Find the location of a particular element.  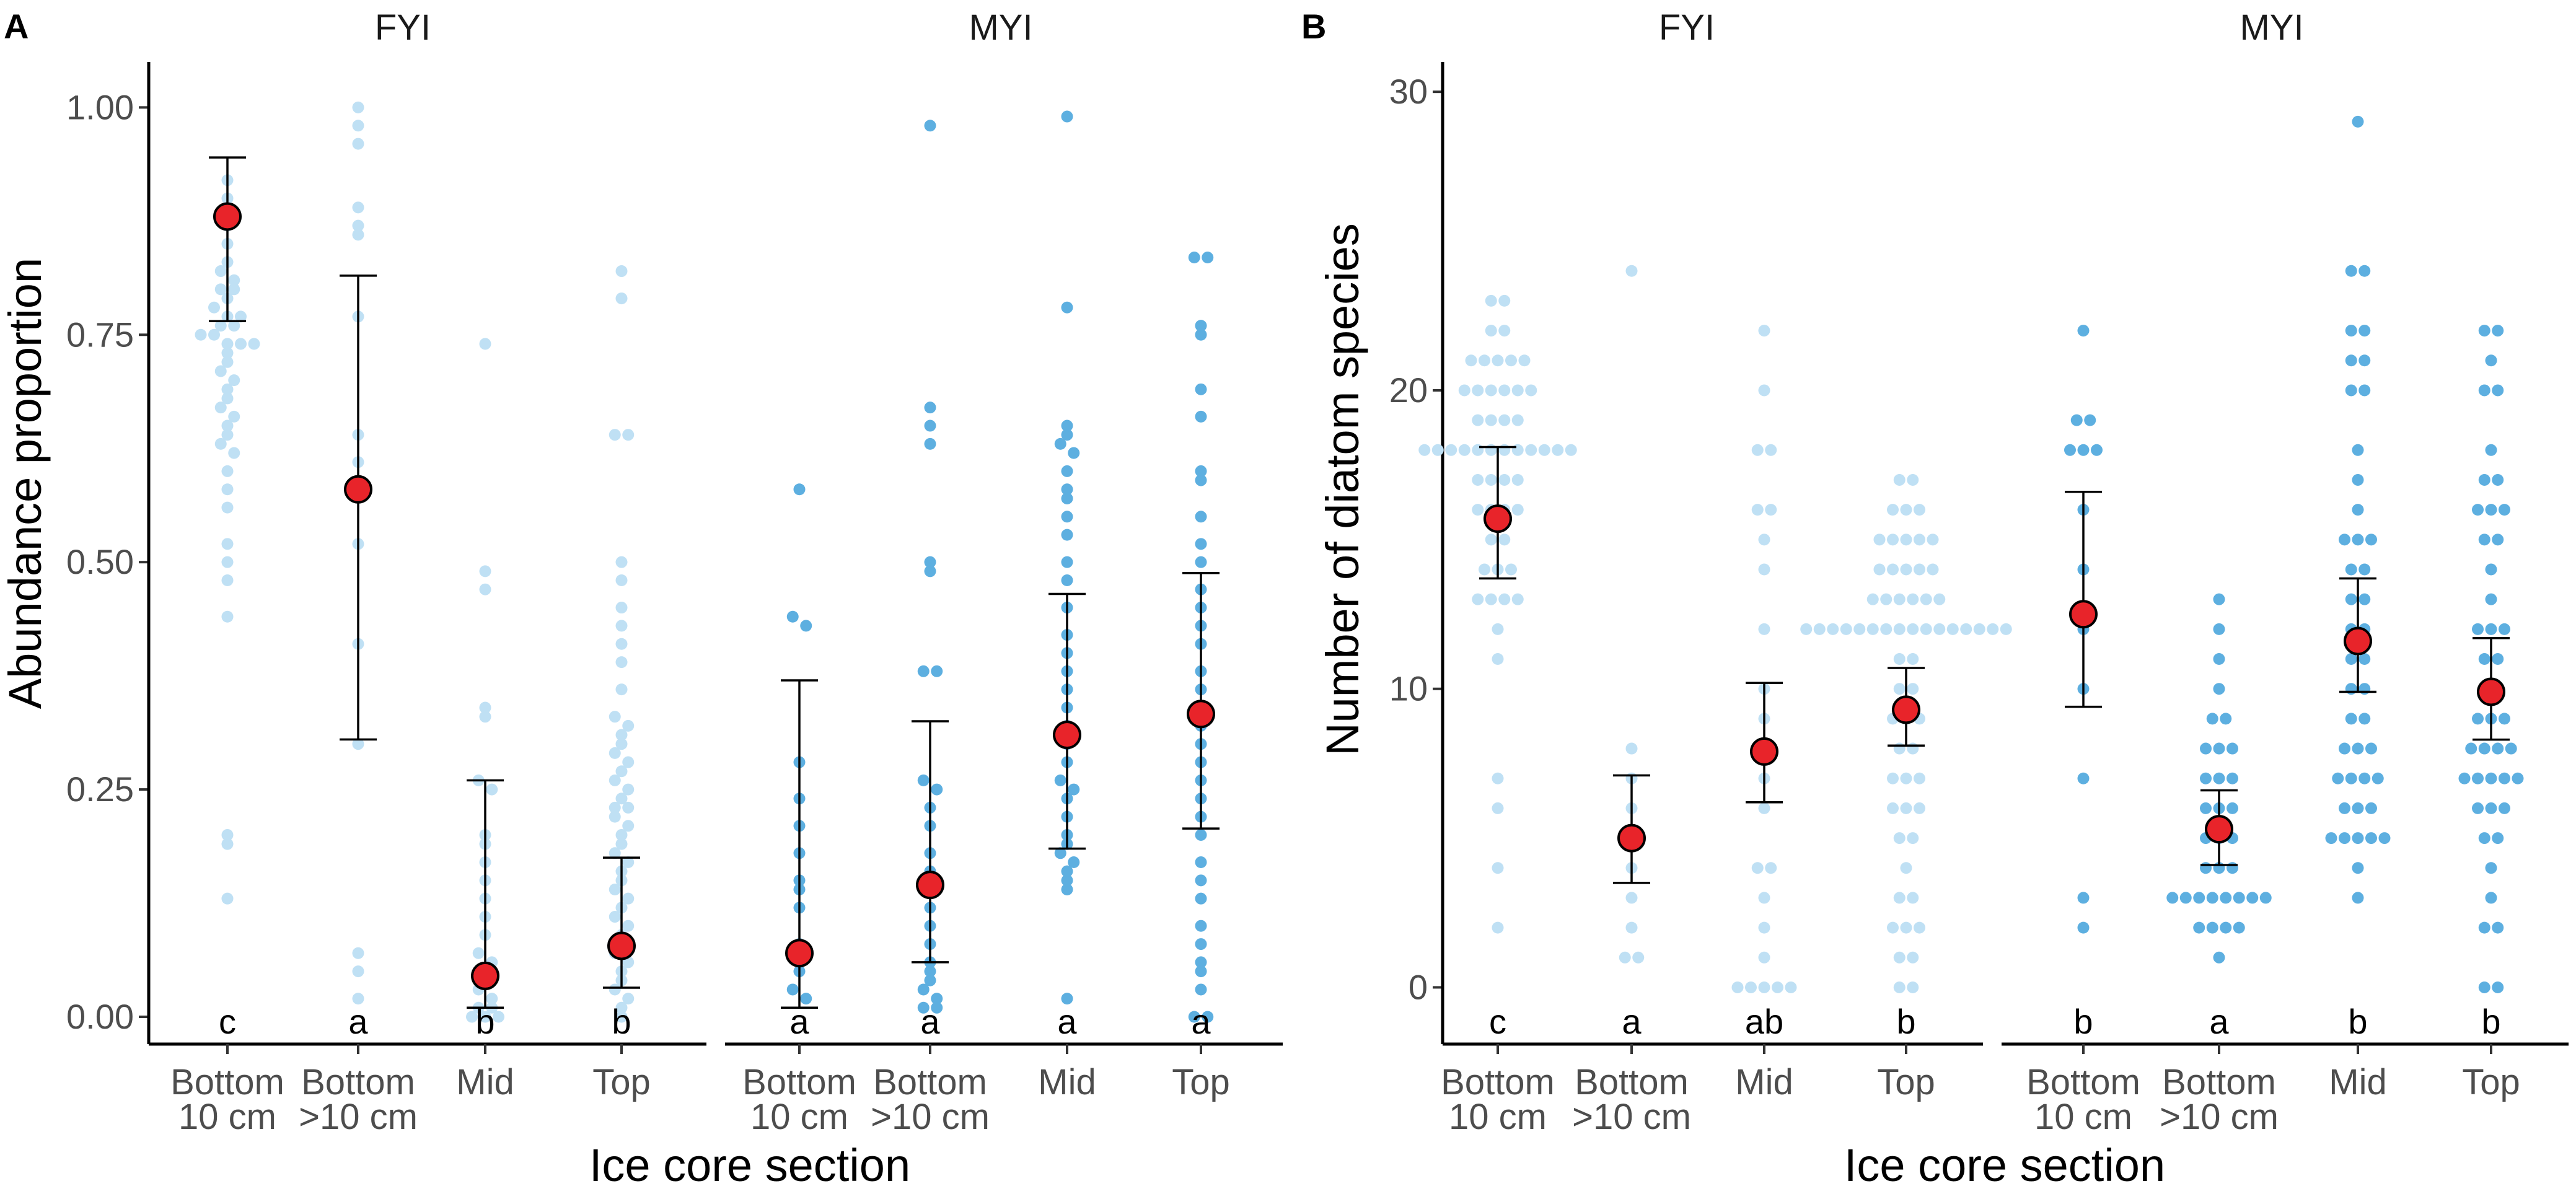

x-tick-label: Top is located at coordinates (2491, 1082).